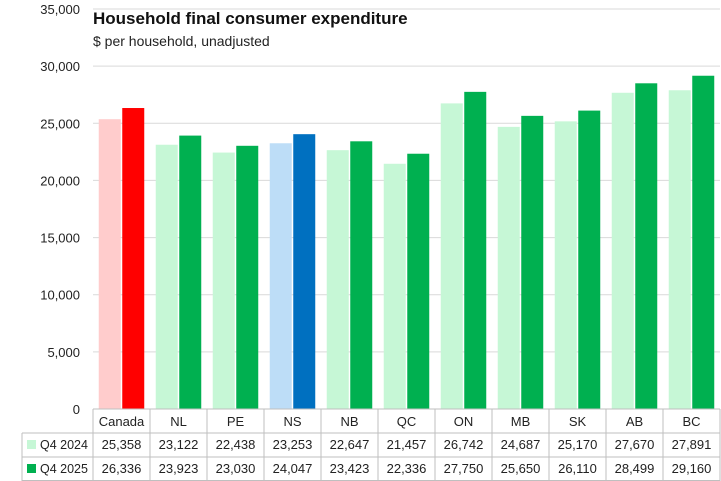 This screenshot has width=721, height=481. I want to click on data-label: 23,030, so click(236, 468).